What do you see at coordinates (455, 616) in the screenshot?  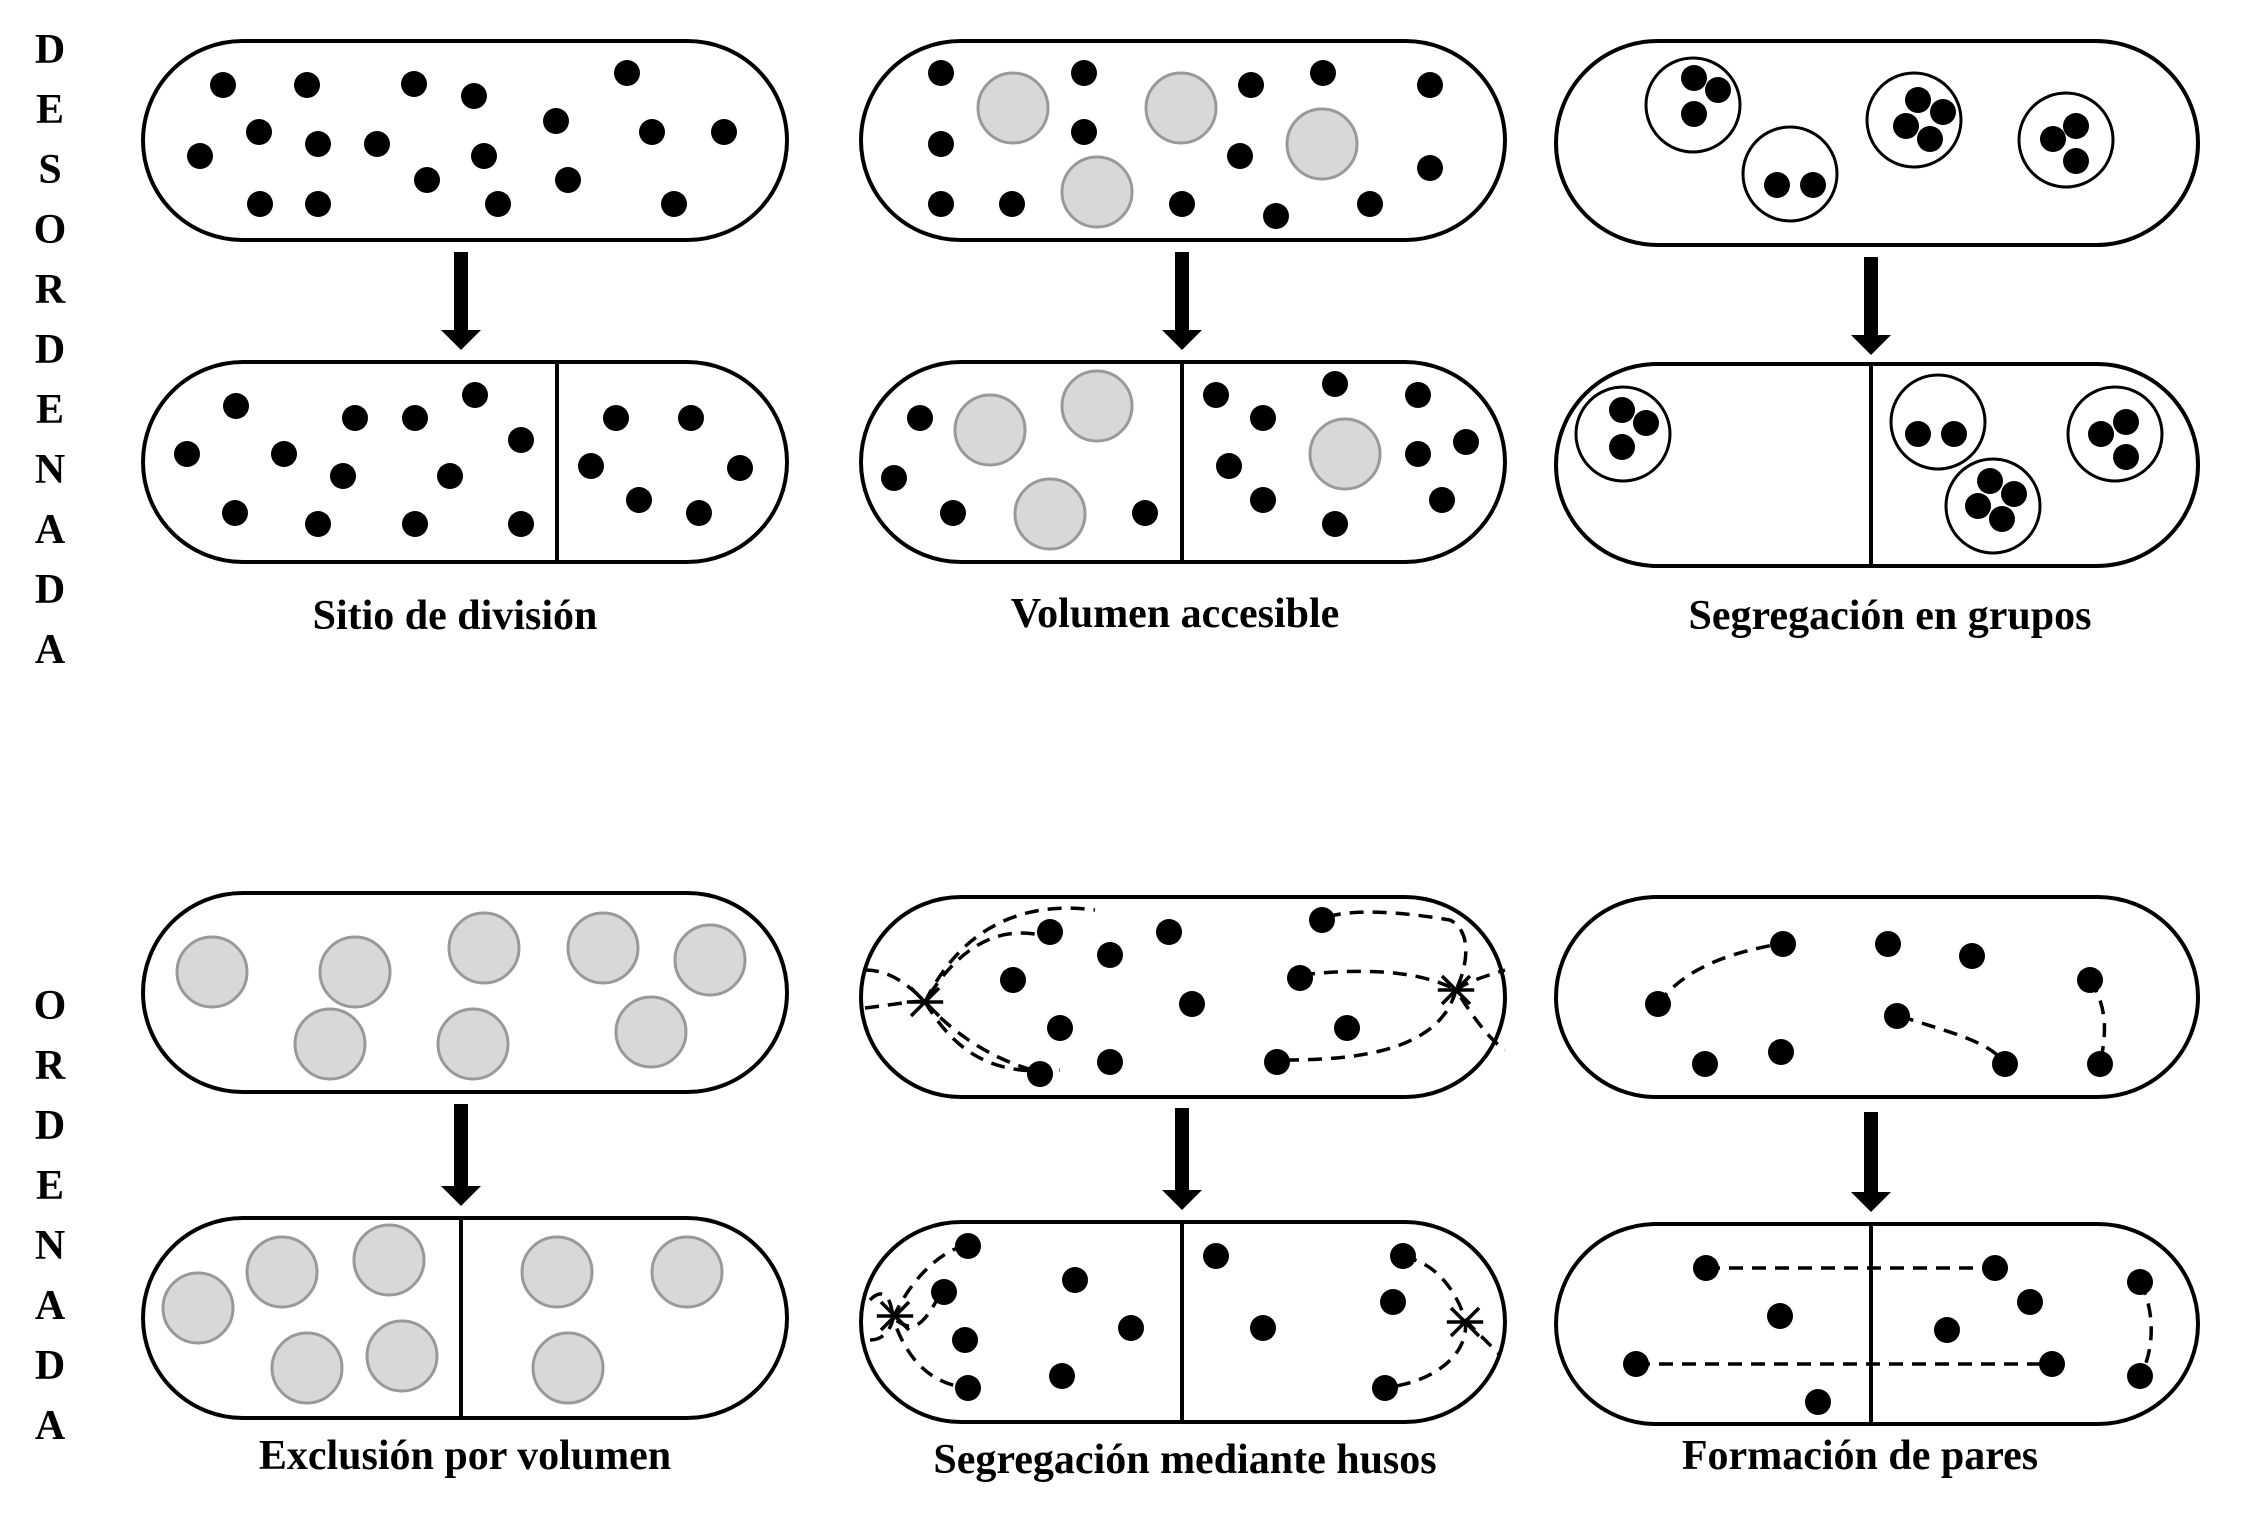 I see `caption-division-site: Sitio de división` at bounding box center [455, 616].